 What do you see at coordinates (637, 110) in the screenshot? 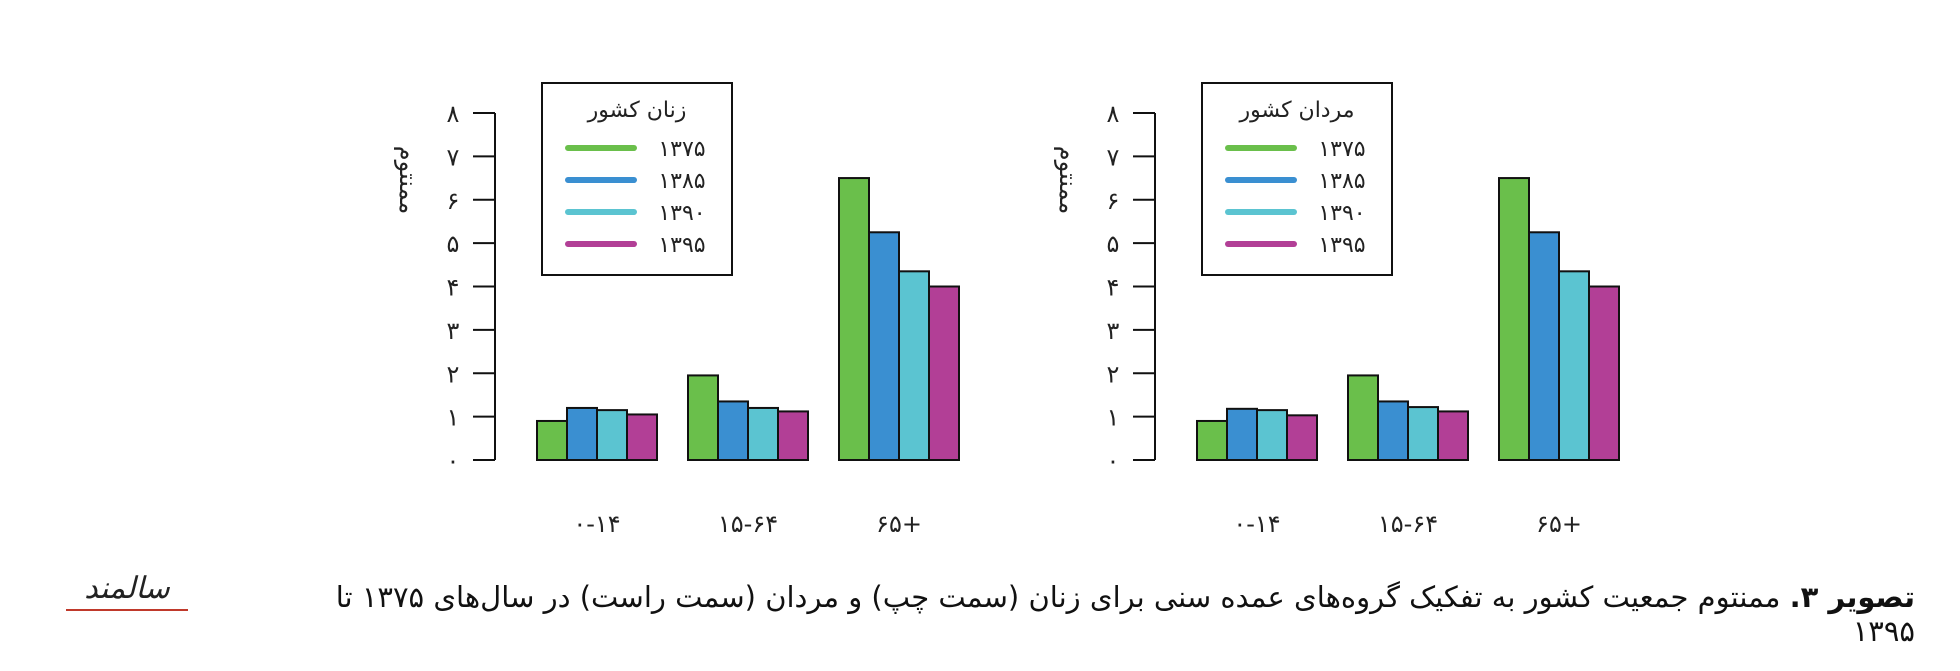
I see `legend-title: زنان کشور` at bounding box center [637, 110].